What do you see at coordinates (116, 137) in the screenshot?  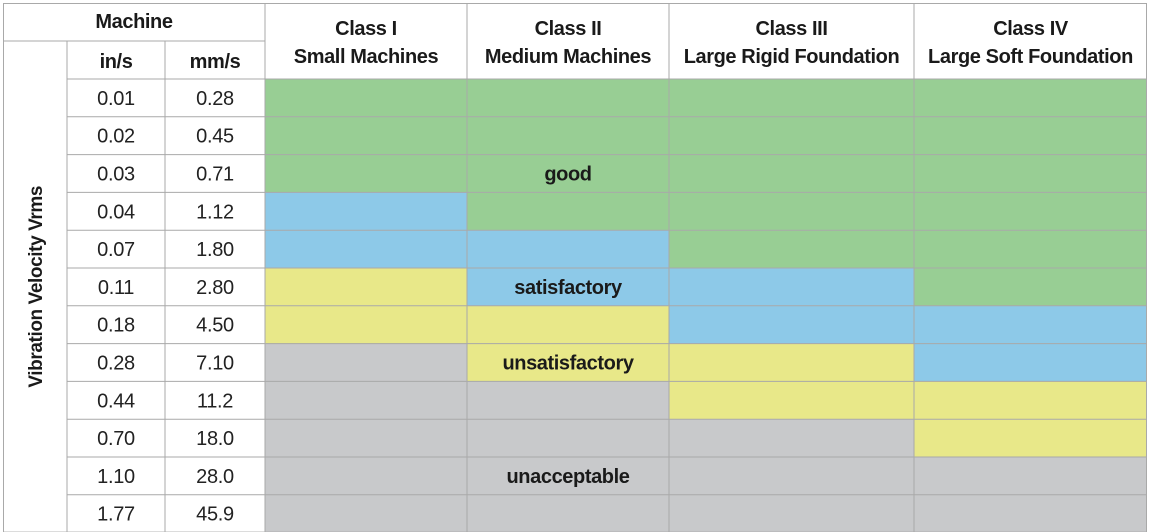 I see `row-value-in-s: 0.02` at bounding box center [116, 137].